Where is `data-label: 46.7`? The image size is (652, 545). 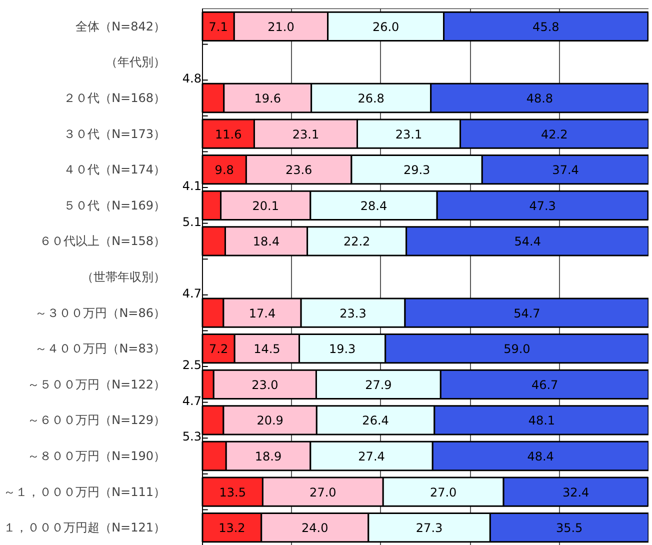 data-label: 46.7 is located at coordinates (544, 385).